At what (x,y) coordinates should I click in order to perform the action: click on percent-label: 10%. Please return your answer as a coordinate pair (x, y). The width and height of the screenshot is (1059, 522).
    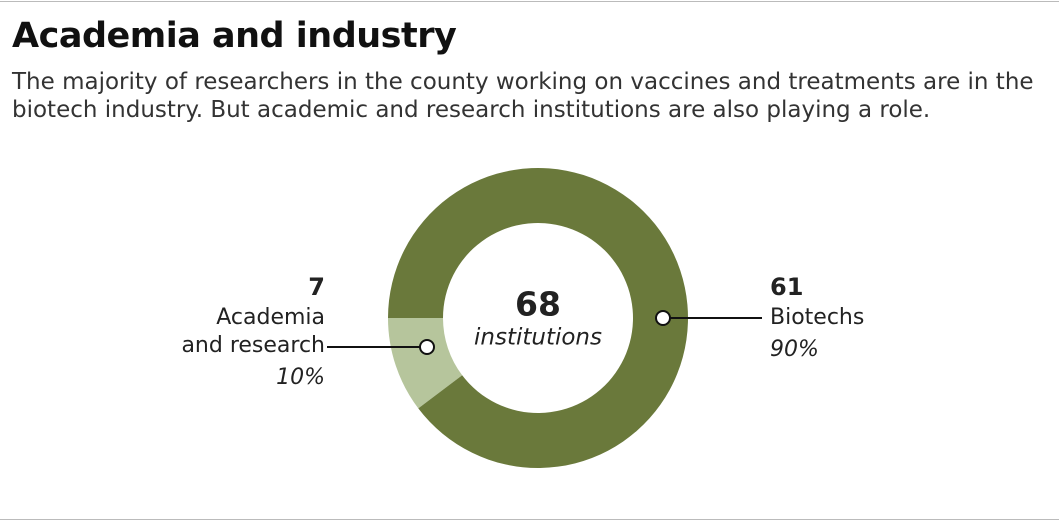
    Looking at the image, I should click on (300, 377).